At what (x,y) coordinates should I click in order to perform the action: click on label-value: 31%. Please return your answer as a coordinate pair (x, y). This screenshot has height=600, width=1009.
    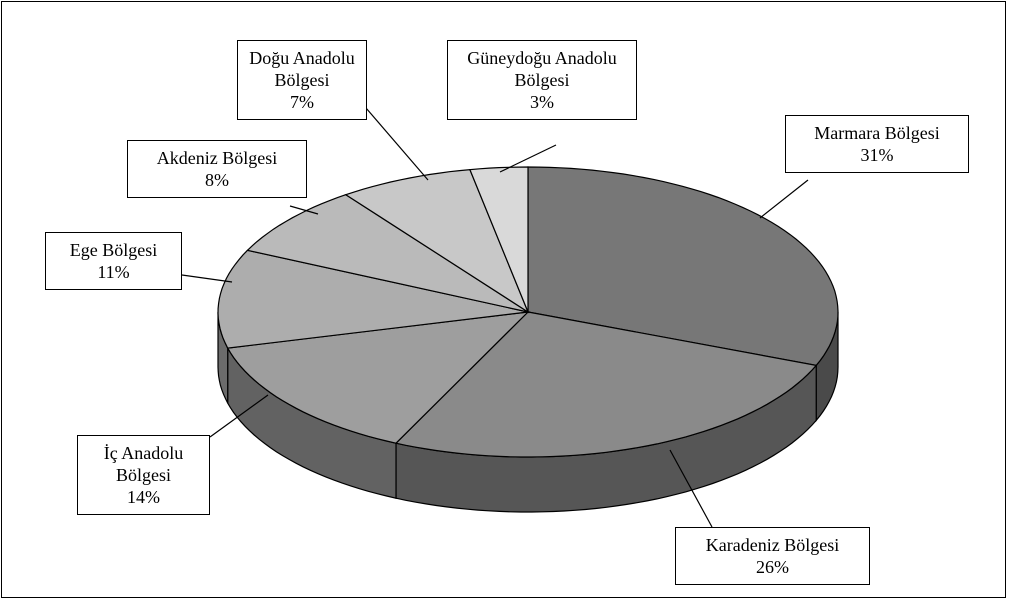
    Looking at the image, I should click on (877, 155).